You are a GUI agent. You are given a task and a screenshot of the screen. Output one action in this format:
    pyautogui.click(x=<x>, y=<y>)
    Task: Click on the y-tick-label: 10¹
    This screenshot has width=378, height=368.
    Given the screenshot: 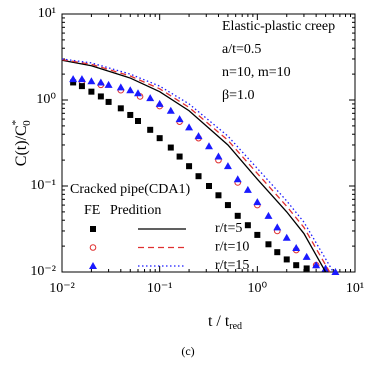 What is the action you would take?
    pyautogui.click(x=47, y=13)
    